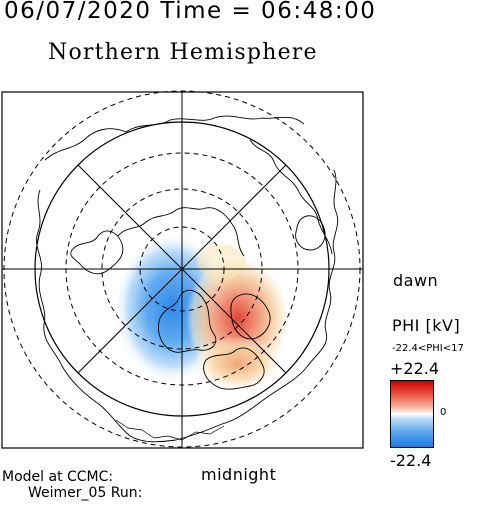  I want to click on colorbar-range: -22.4<PHI<17, so click(428, 349).